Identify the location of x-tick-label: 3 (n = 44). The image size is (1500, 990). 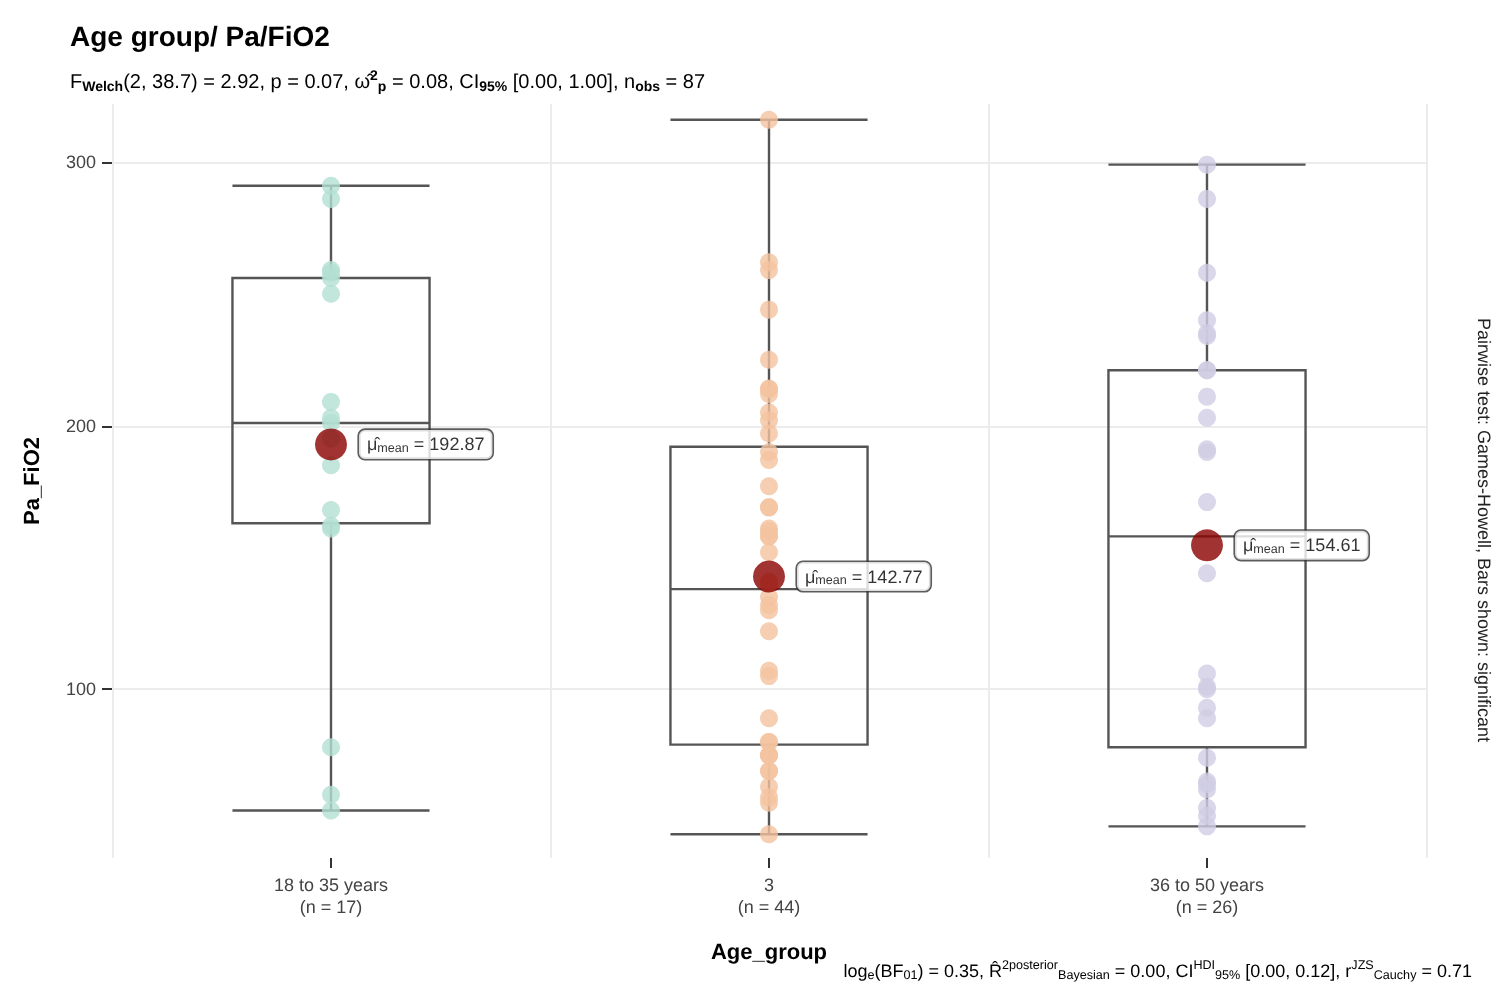
(769, 896).